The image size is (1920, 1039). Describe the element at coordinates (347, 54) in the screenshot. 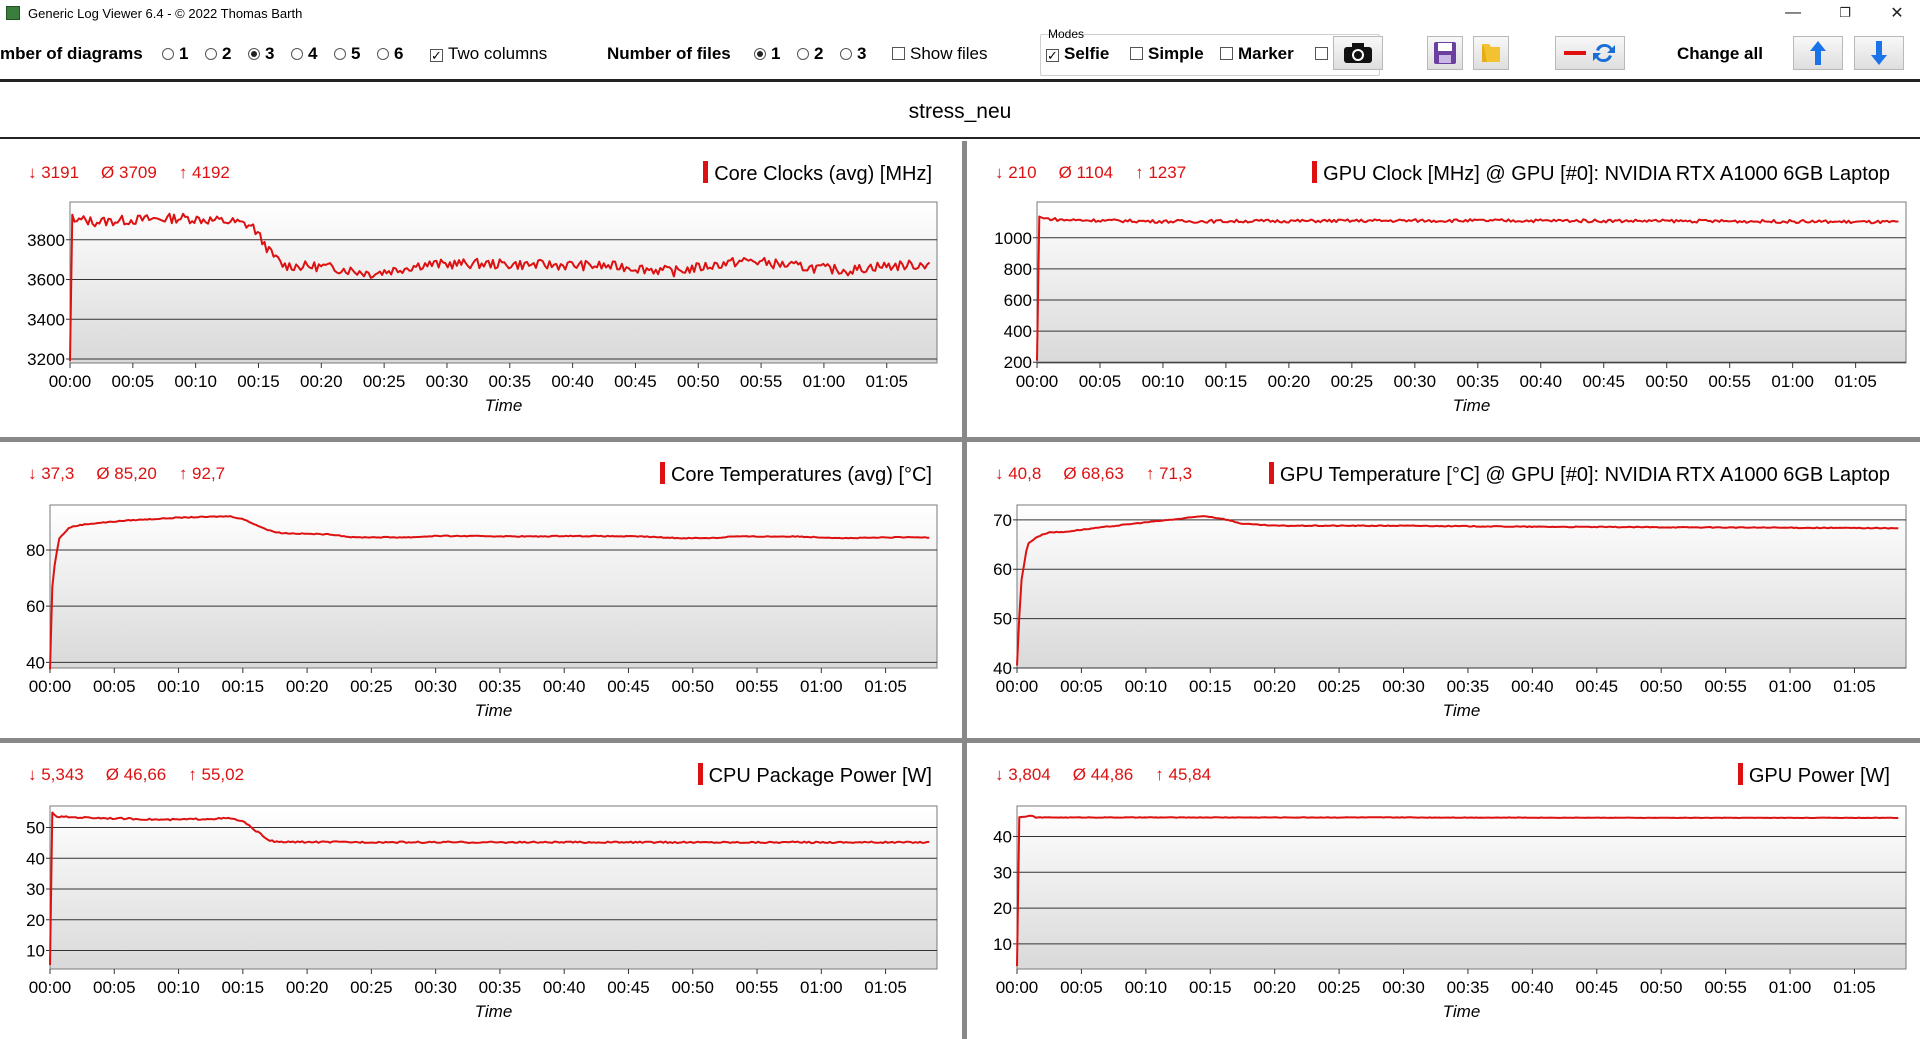

I see `diagram-count-5: 5` at that location.